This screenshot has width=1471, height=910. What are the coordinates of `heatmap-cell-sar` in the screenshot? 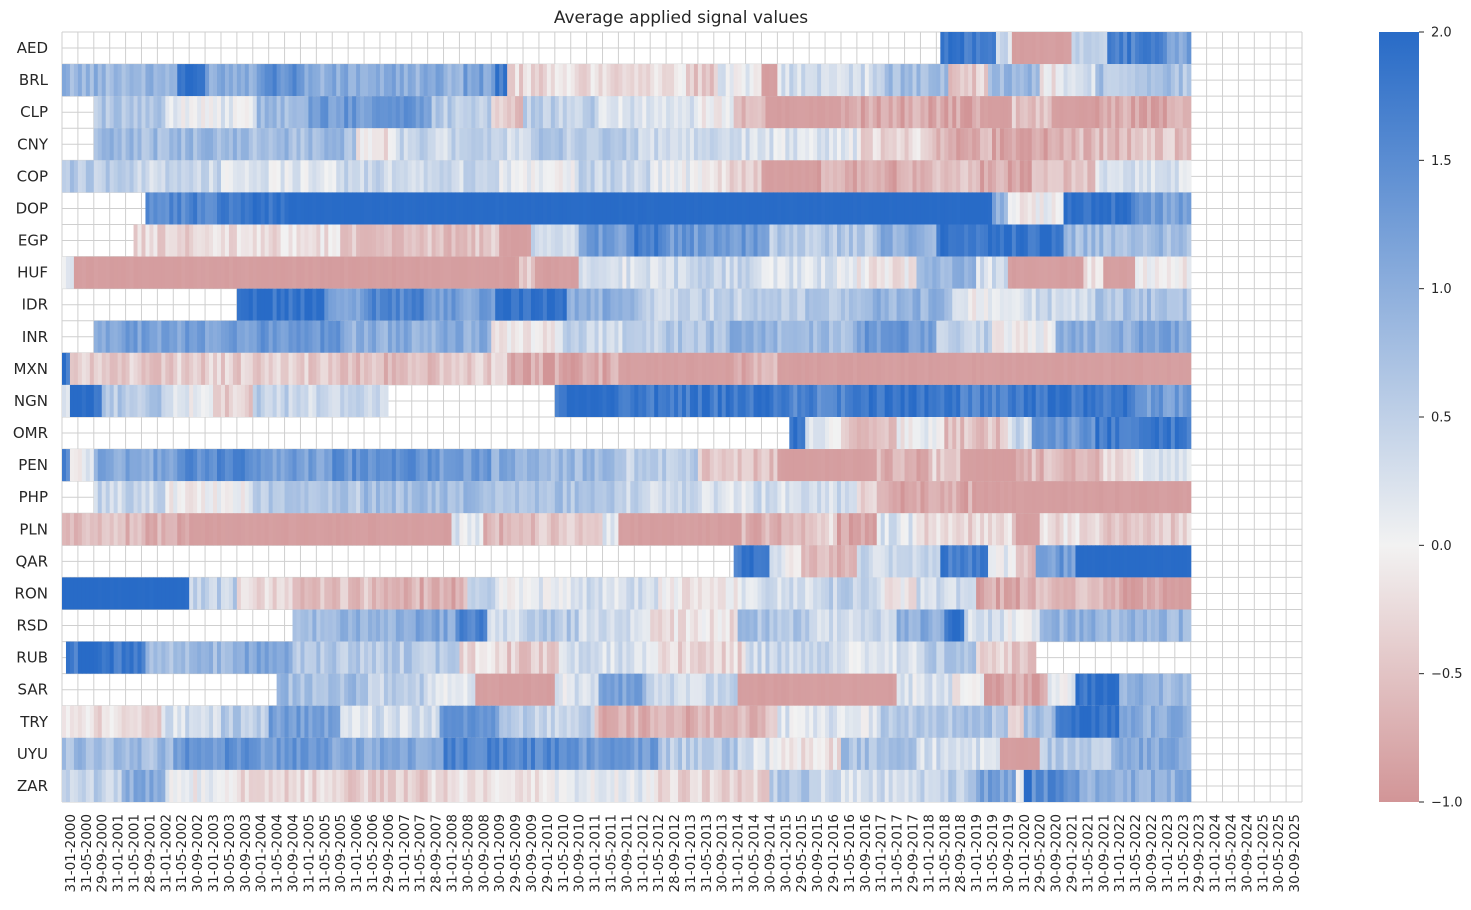 It's located at (307, 689).